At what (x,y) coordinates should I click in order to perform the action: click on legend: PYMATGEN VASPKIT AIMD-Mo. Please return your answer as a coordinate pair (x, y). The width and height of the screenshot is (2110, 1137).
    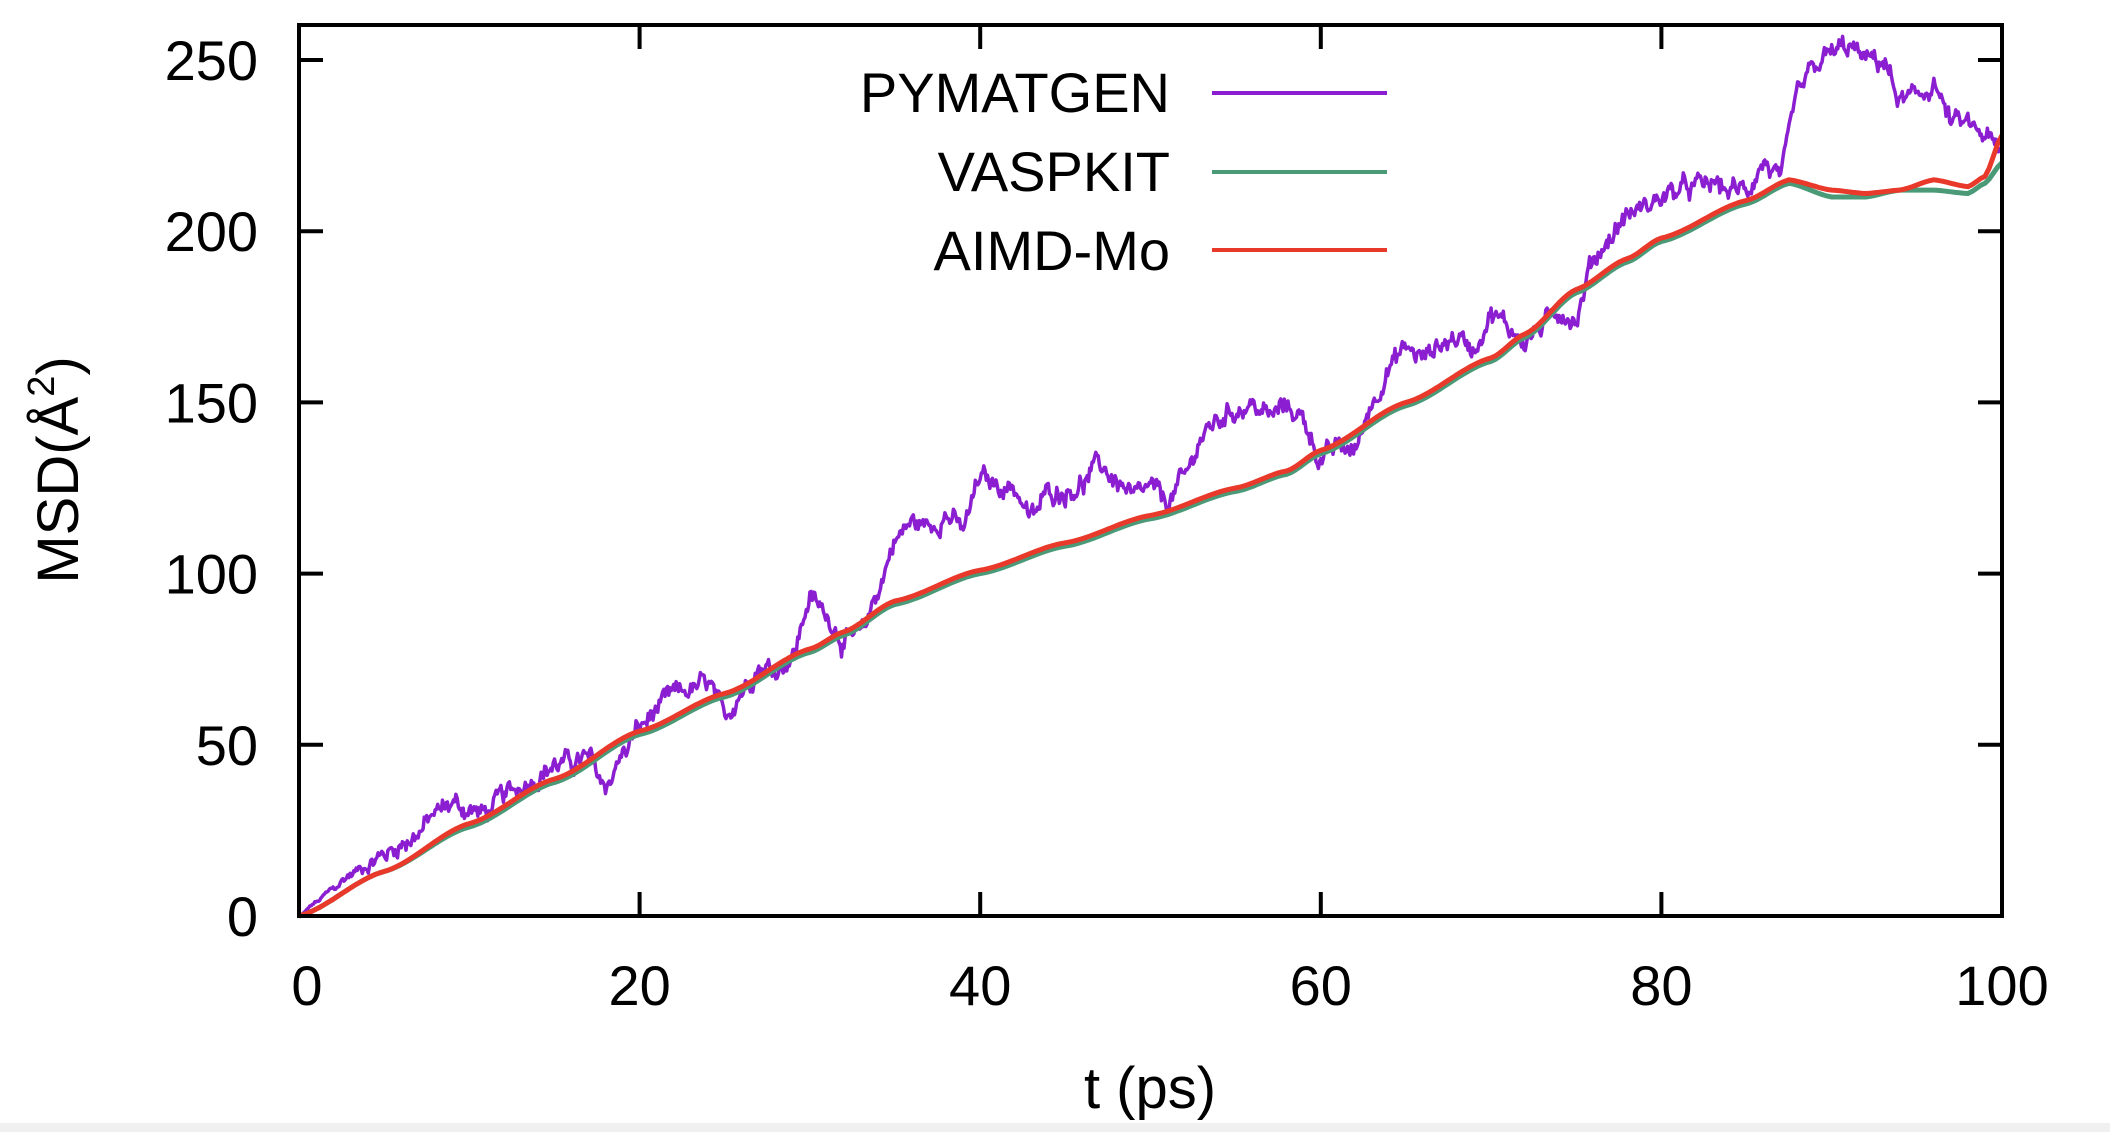
    Looking at the image, I should click on (1123, 171).